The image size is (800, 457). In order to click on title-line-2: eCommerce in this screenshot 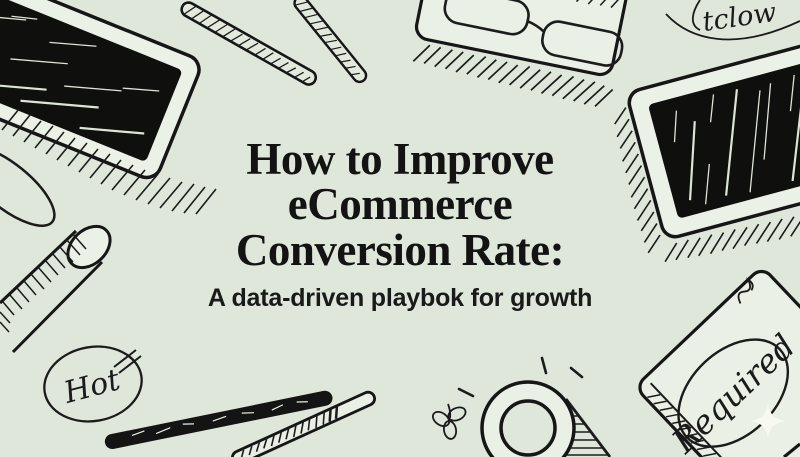, I will do `click(400, 204)`.